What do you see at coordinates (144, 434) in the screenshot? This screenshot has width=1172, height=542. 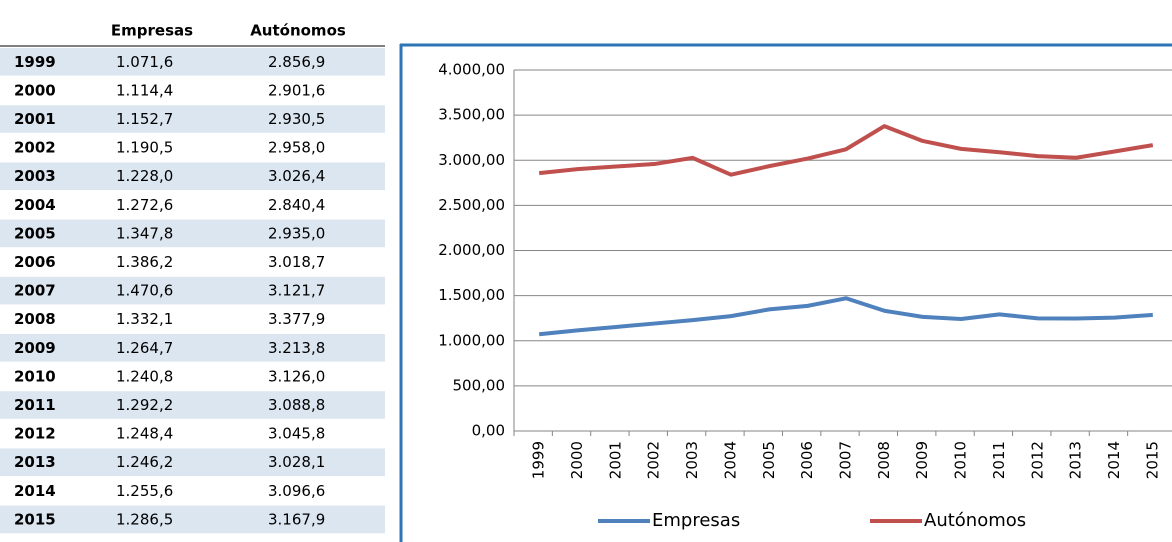 I see `cell: 1.248,4` at bounding box center [144, 434].